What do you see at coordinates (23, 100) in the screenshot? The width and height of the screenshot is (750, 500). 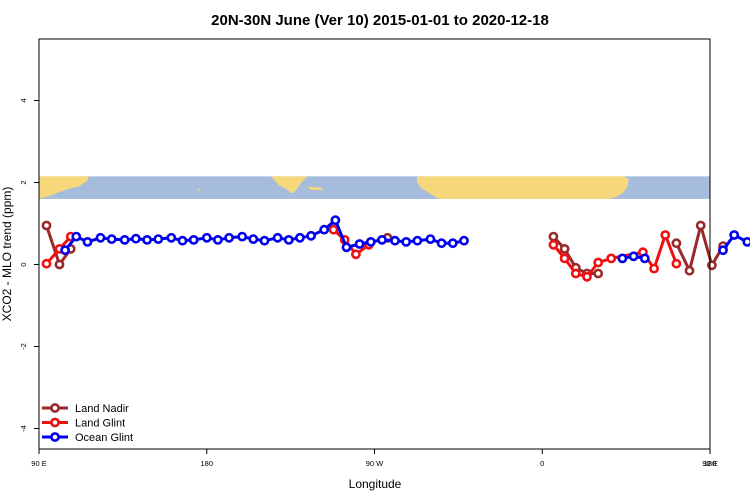 I see `y-tick-label: 4` at bounding box center [23, 100].